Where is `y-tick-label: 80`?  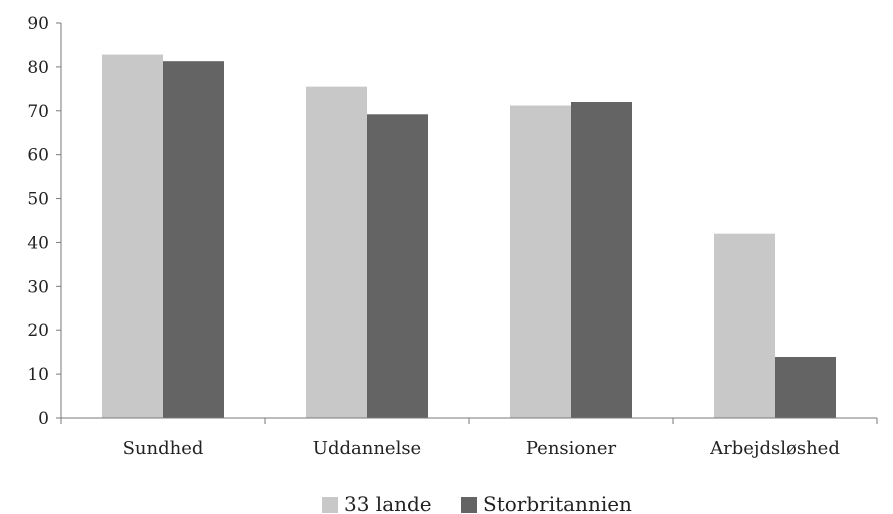 y-tick-label: 80 is located at coordinates (38, 68).